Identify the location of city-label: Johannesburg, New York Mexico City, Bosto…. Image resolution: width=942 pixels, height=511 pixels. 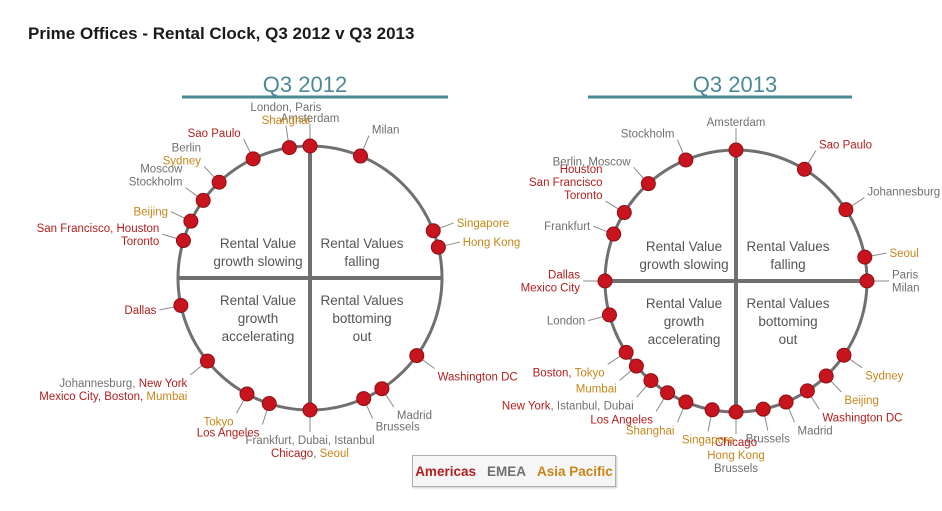
(113, 390).